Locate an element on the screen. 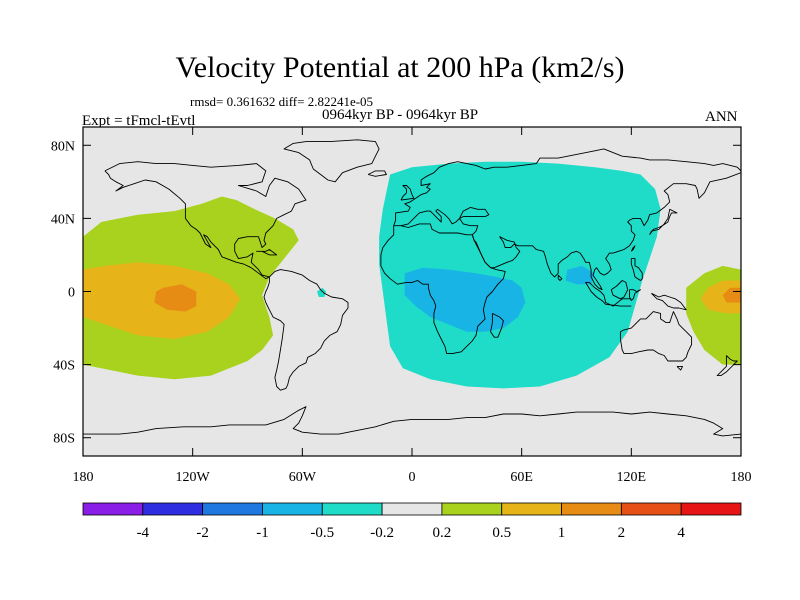 The width and height of the screenshot is (800, 600). period-label: 0964kyr BP - 0964kyr BP is located at coordinates (400, 115).